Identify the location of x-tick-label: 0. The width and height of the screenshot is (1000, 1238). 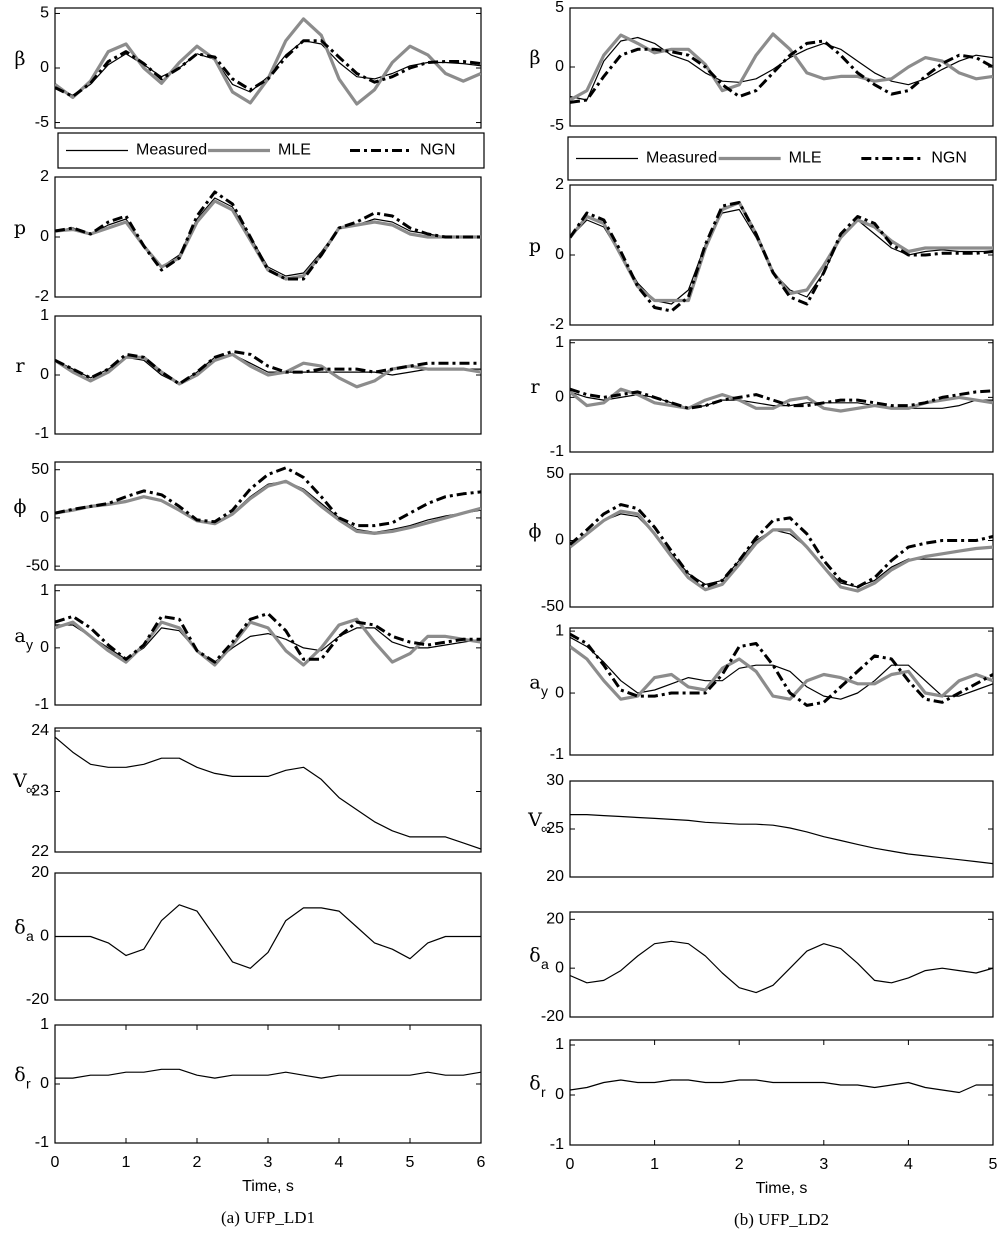
(55, 1162).